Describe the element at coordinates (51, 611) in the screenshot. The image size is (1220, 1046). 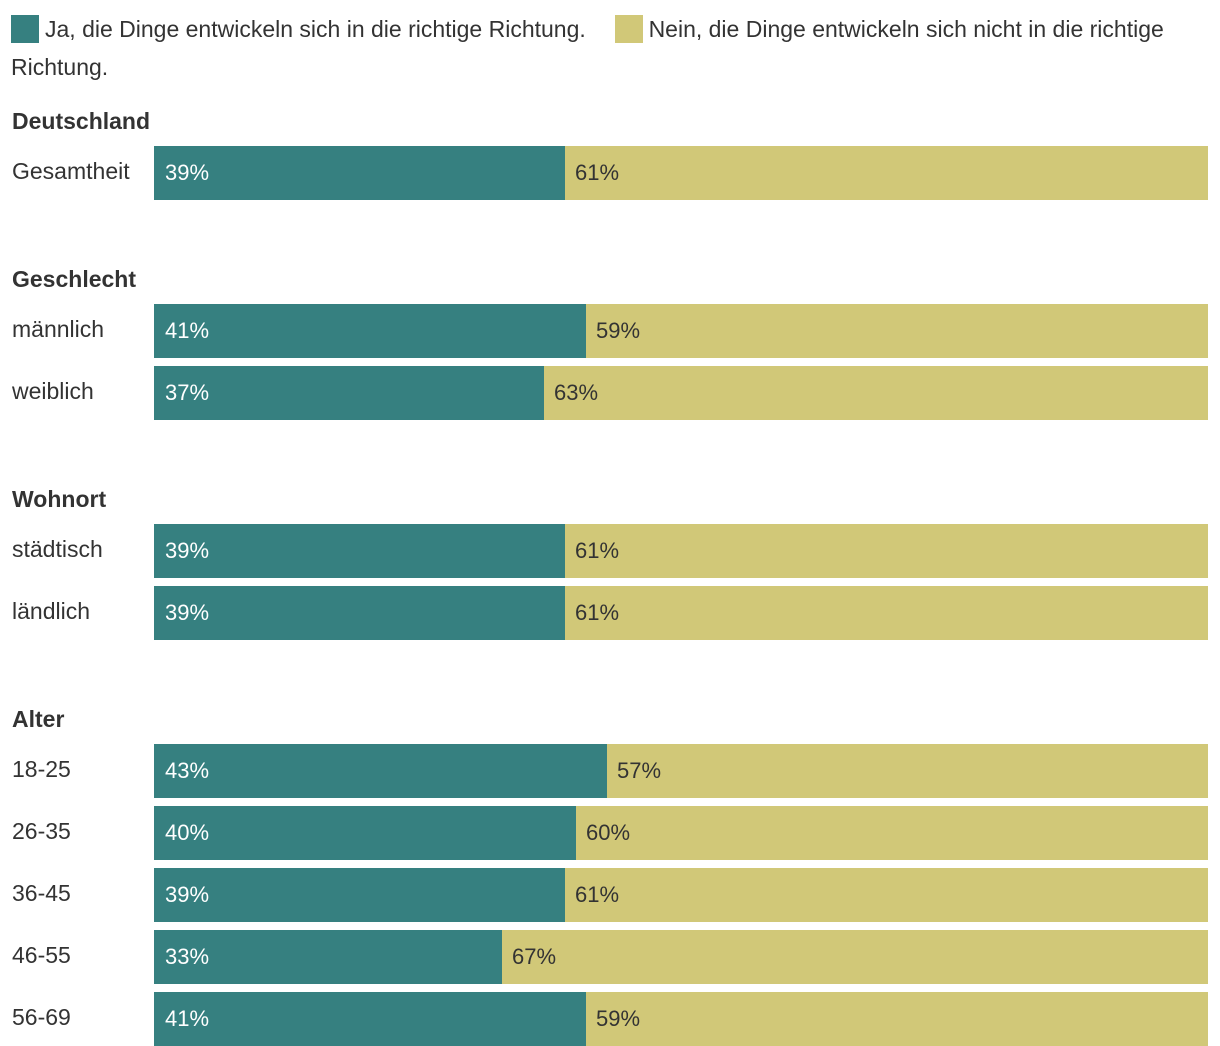
I see `row-label-laendlich: ländlich` at that location.